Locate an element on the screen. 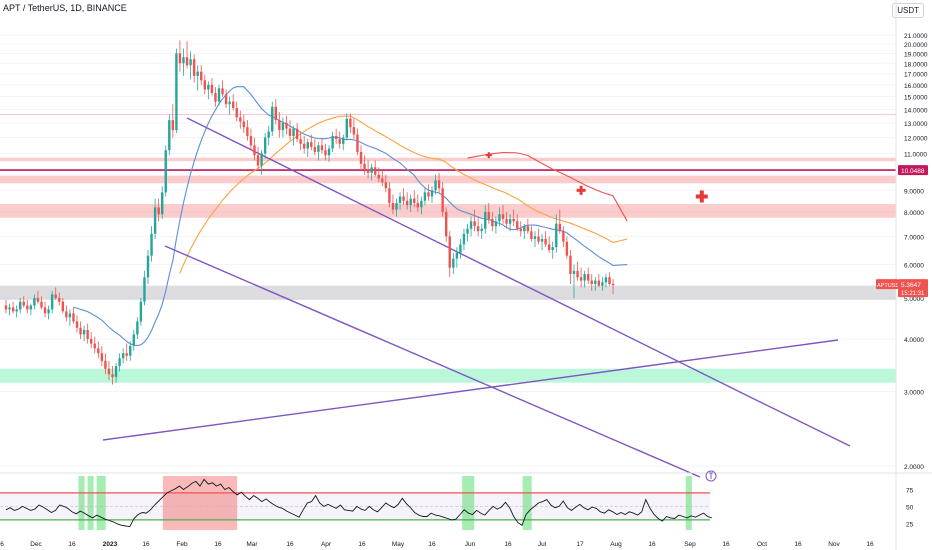  tradingview-logo is located at coordinates (711, 476).